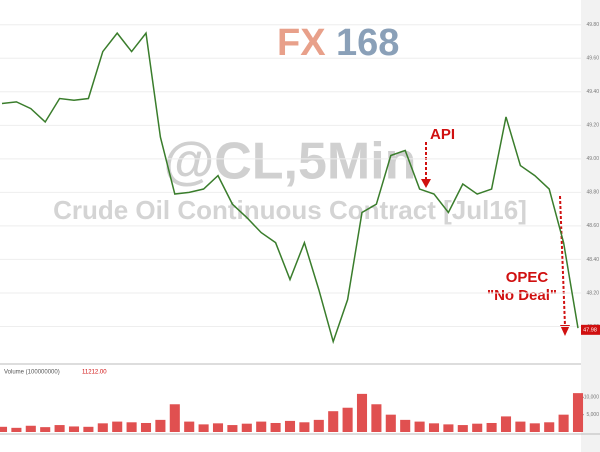 The height and width of the screenshot is (452, 600). I want to click on last-price-label: 47.98, so click(590, 330).